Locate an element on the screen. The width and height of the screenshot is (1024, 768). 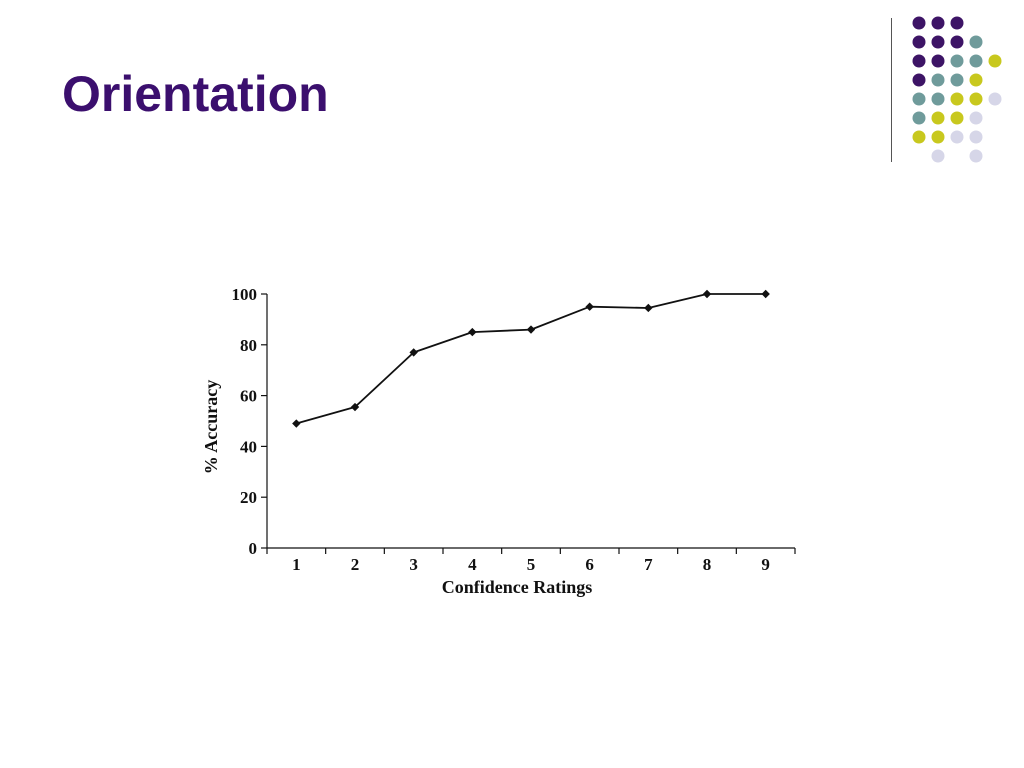
x-tick-label: 9 is located at coordinates (765, 564).